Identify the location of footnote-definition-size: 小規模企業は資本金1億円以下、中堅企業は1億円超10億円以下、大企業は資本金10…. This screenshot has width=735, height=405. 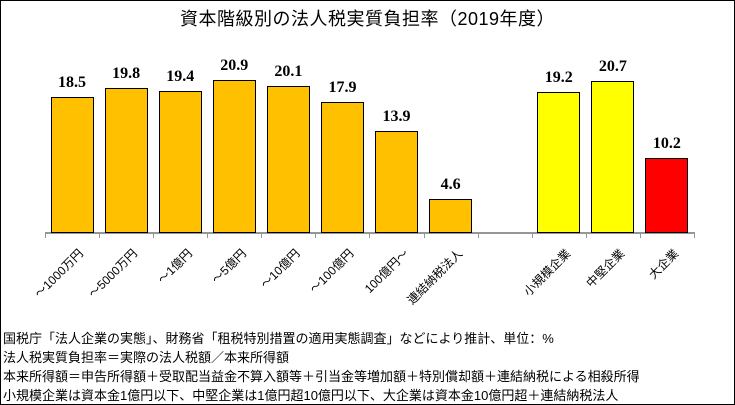
(311, 395).